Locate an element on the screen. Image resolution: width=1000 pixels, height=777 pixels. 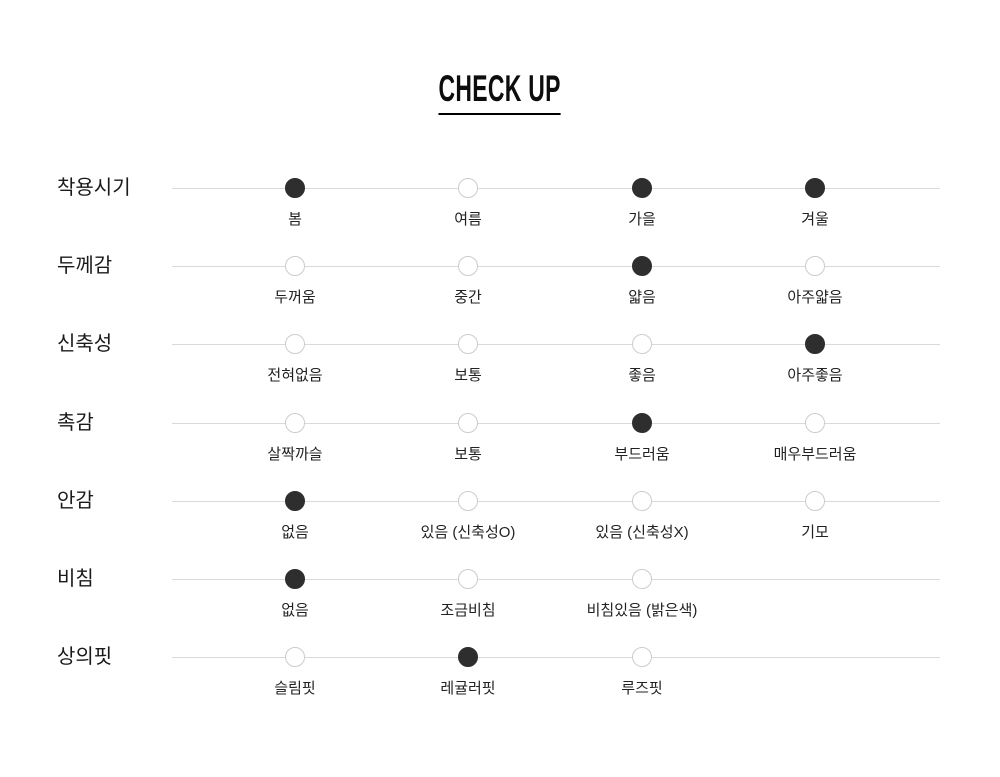
option-label: 중간 is located at coordinates (468, 297).